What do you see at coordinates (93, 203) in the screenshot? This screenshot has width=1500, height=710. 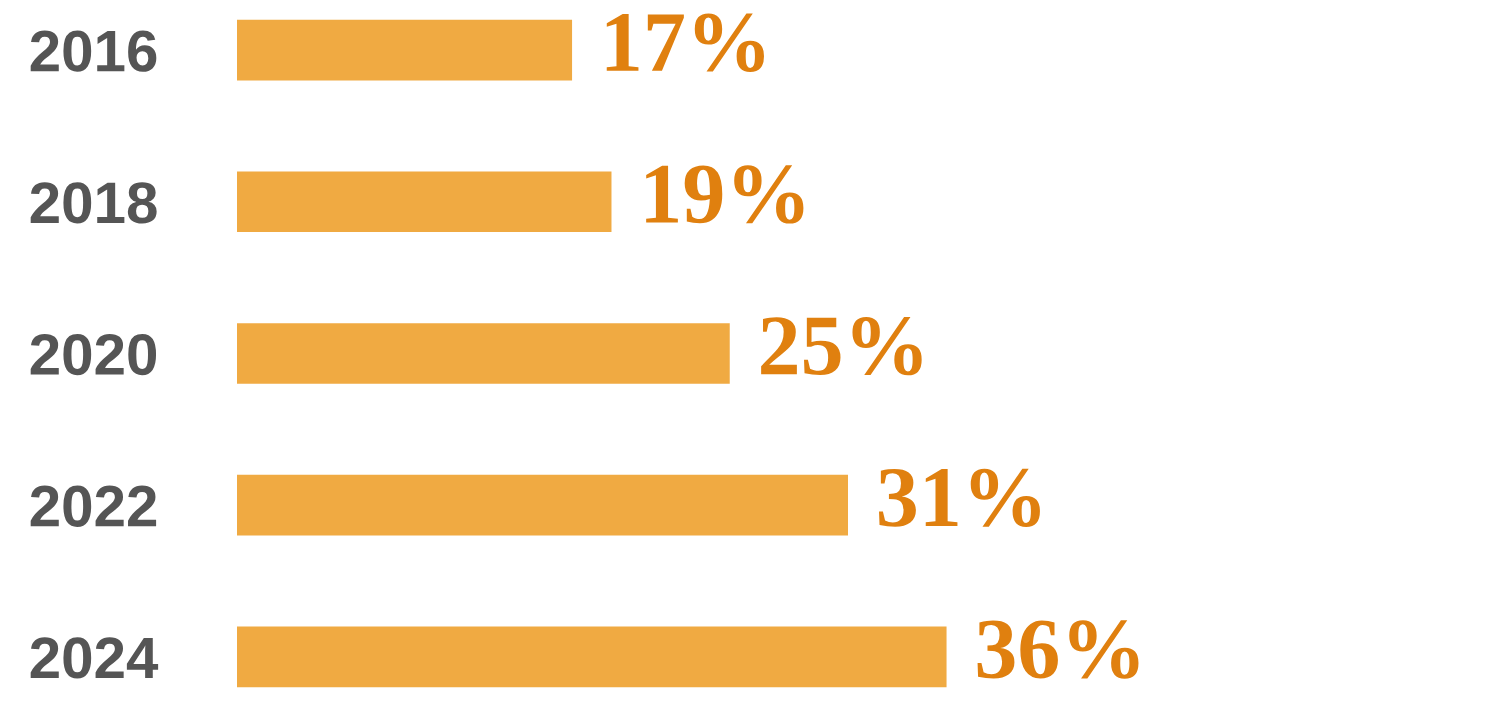 I see `y-tick-label: 2018` at bounding box center [93, 203].